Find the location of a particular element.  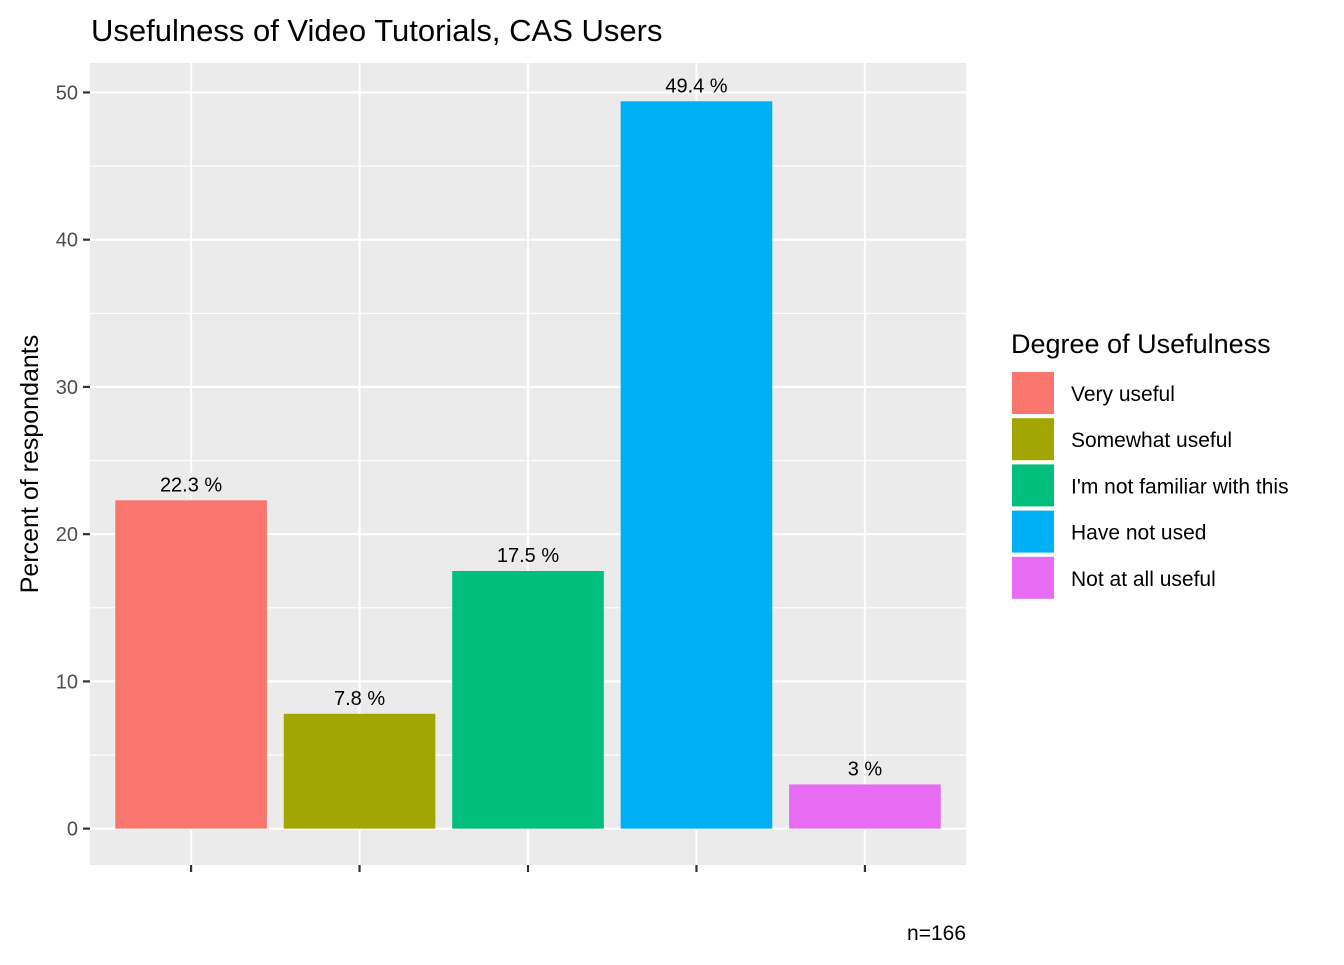

chart-title: Usefulness of Video Tutorials, CAS Users is located at coordinates (376, 30).